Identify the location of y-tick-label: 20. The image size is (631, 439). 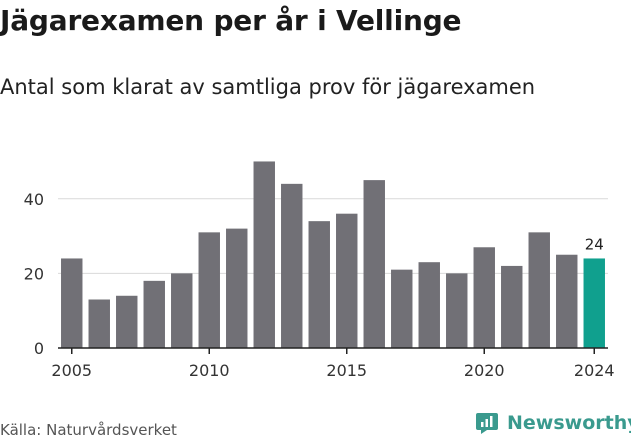
(34, 273).